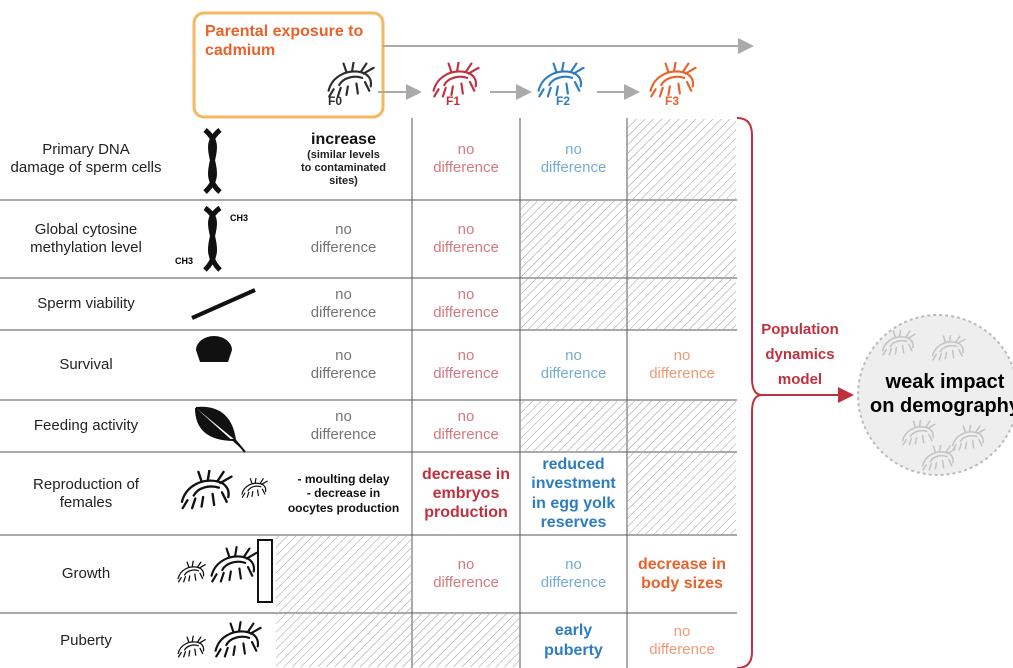 Image resolution: width=1013 pixels, height=668 pixels. Describe the element at coordinates (223, 304) in the screenshot. I see `sperm-icon` at that location.